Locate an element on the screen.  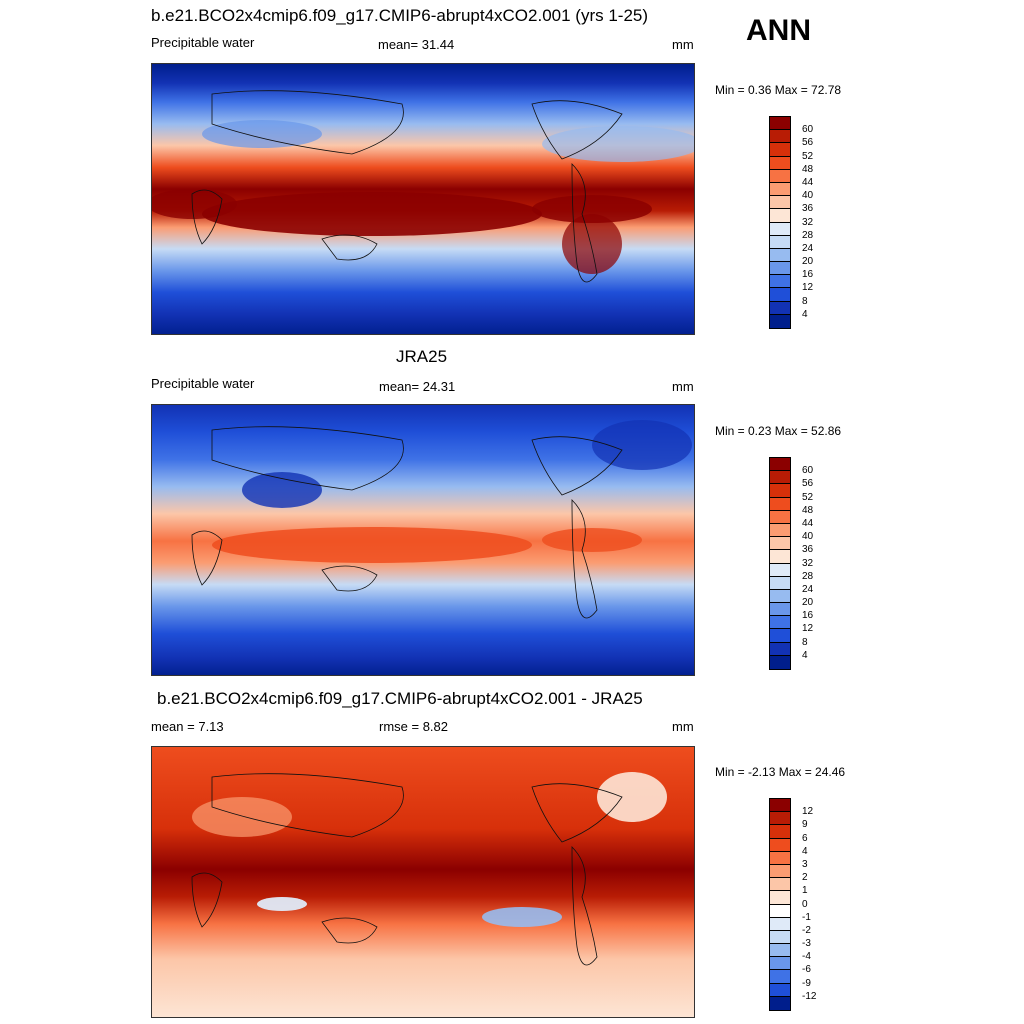
colorbar-tick-label: -1 is located at coordinates (806, 917).